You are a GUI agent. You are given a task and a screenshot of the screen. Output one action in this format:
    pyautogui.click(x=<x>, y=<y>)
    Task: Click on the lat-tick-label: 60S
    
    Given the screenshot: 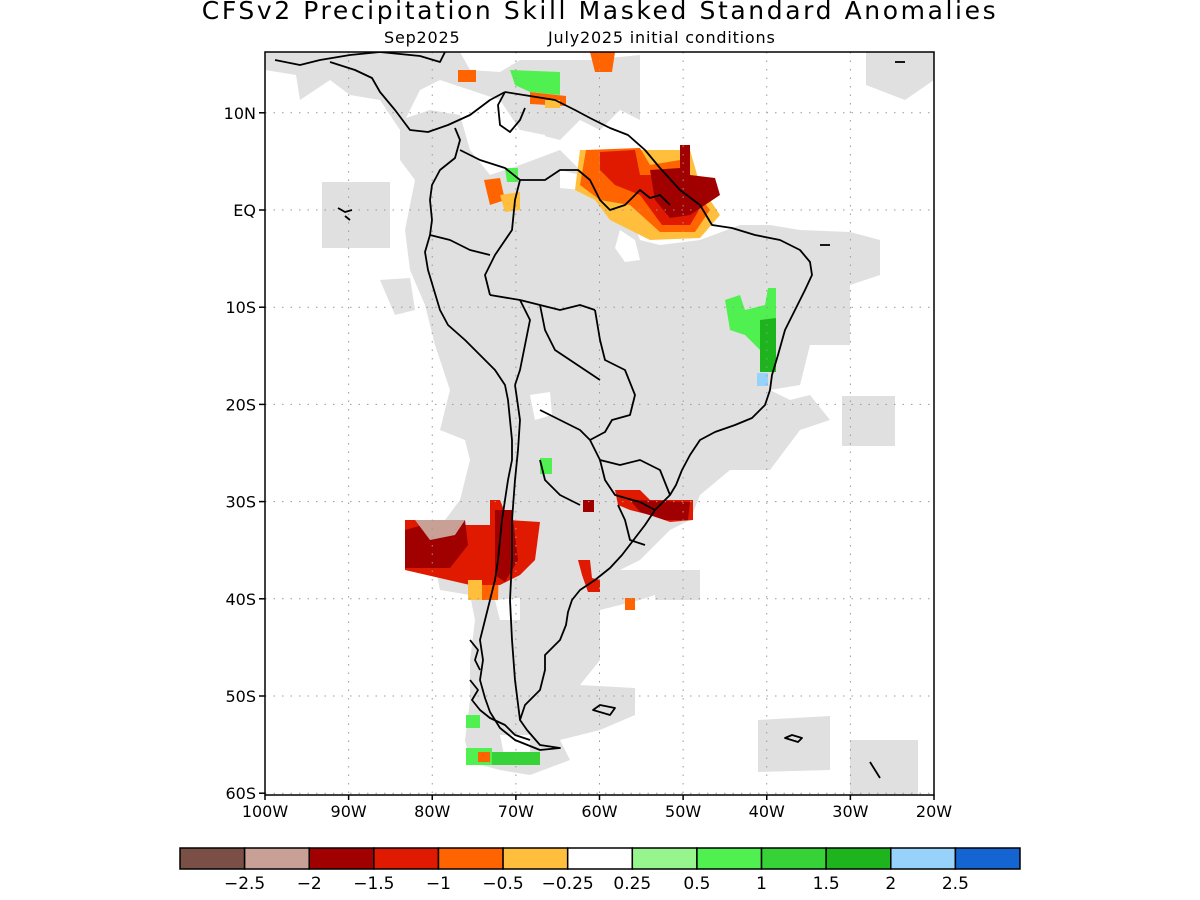 What is the action you would take?
    pyautogui.click(x=240, y=793)
    